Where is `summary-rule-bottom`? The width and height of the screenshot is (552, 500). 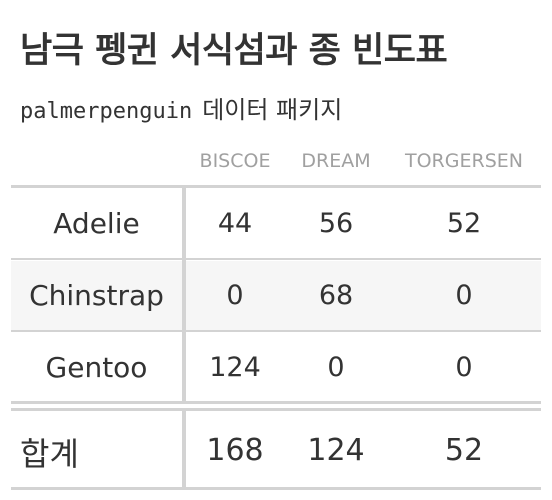 summary-rule-bottom is located at coordinates (276, 409).